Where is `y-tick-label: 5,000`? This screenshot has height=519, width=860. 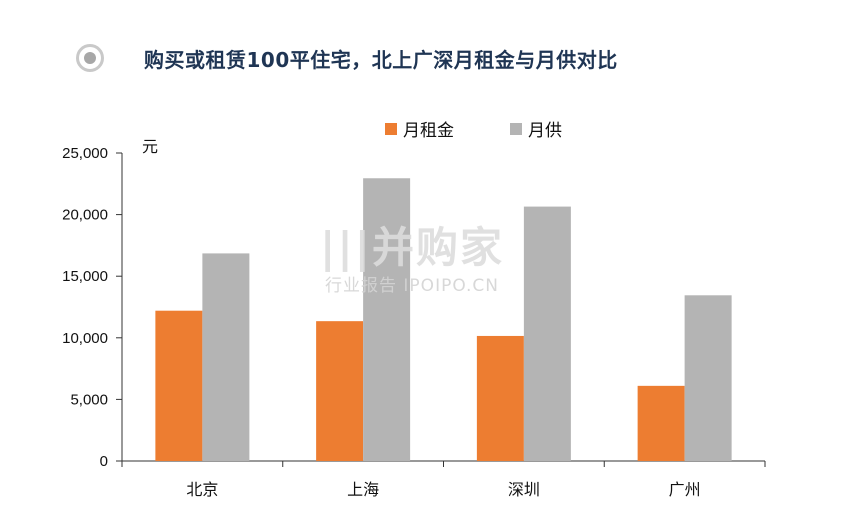
y-tick-label: 5,000 is located at coordinates (89, 399).